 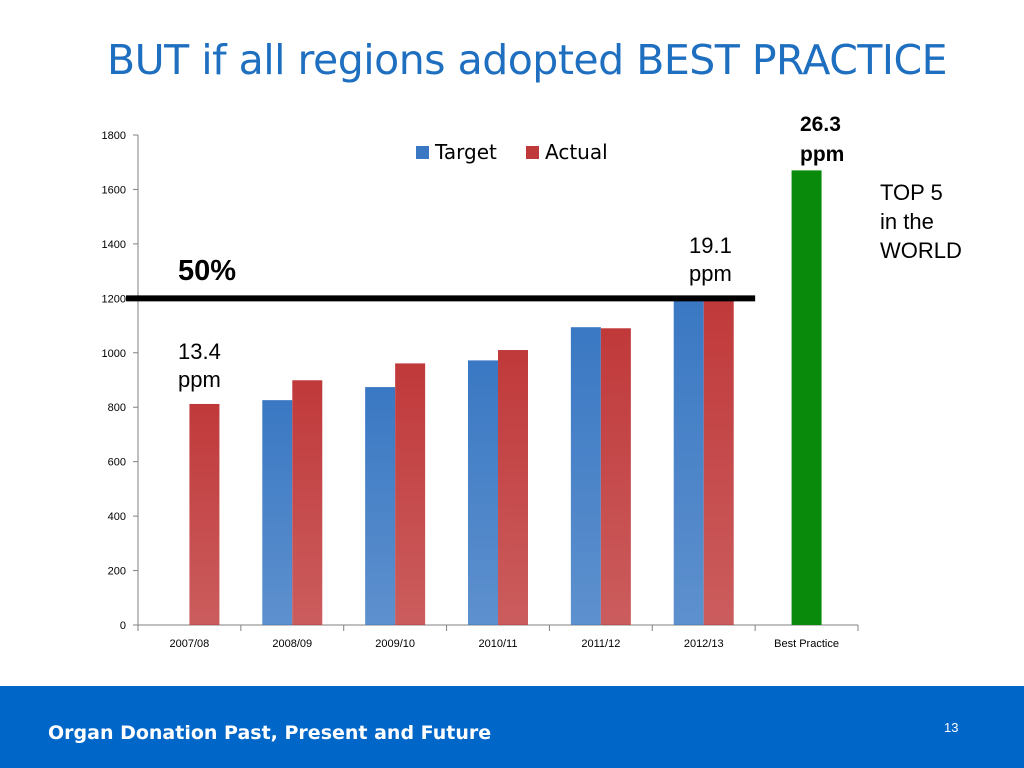 What do you see at coordinates (114, 190) in the screenshot?
I see `y-tick-label: 1600` at bounding box center [114, 190].